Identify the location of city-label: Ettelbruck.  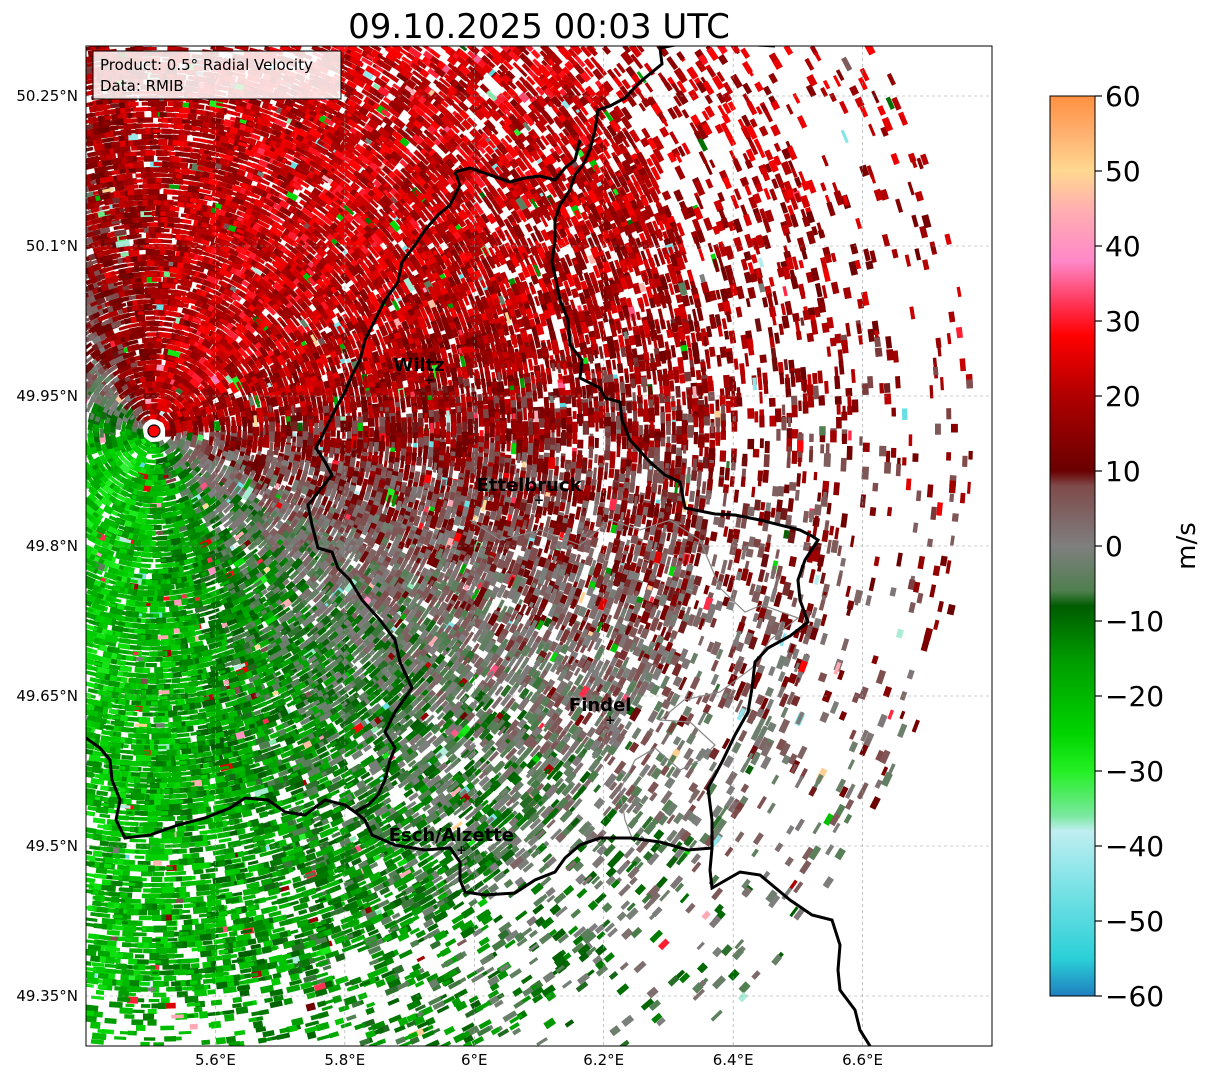
(529, 485).